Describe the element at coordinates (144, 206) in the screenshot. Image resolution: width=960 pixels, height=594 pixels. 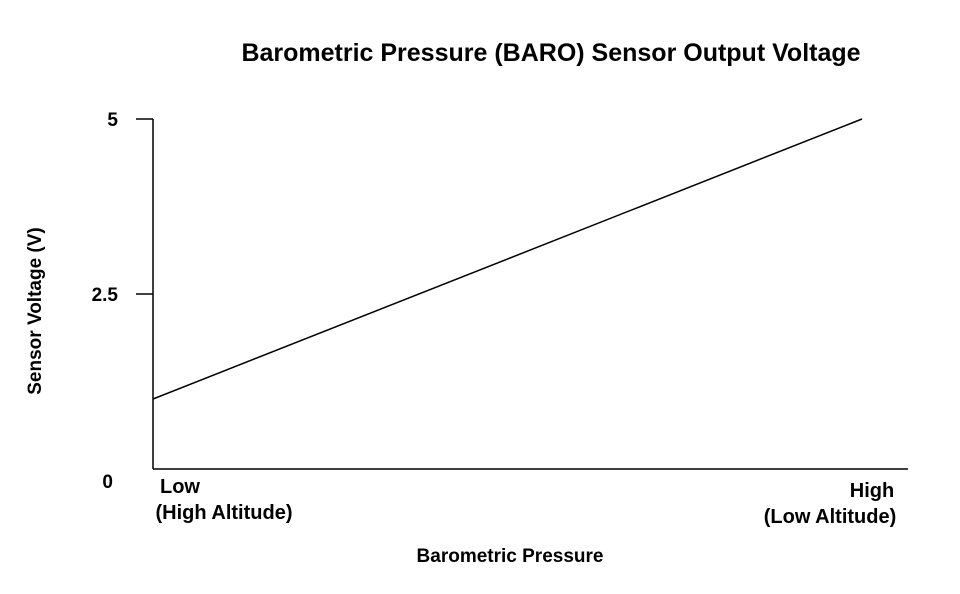
I see `y-tick-marks` at that location.